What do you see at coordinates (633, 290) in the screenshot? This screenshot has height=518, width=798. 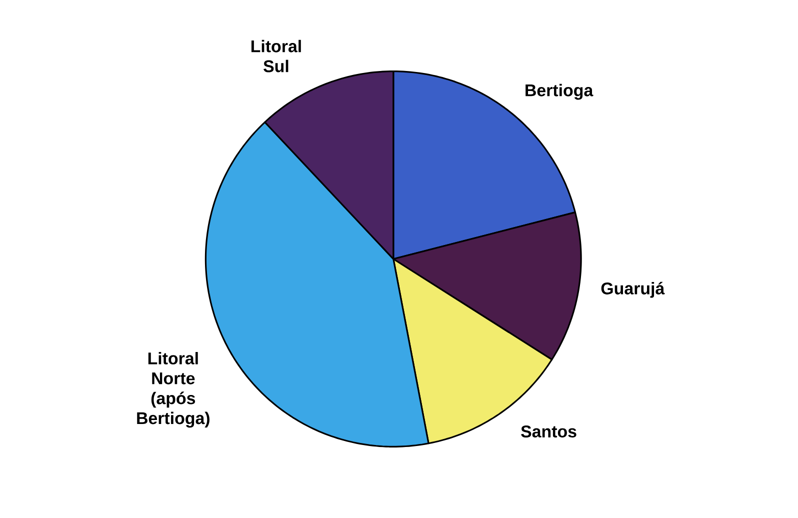 I see `slice-label: Guarujá` at bounding box center [633, 290].